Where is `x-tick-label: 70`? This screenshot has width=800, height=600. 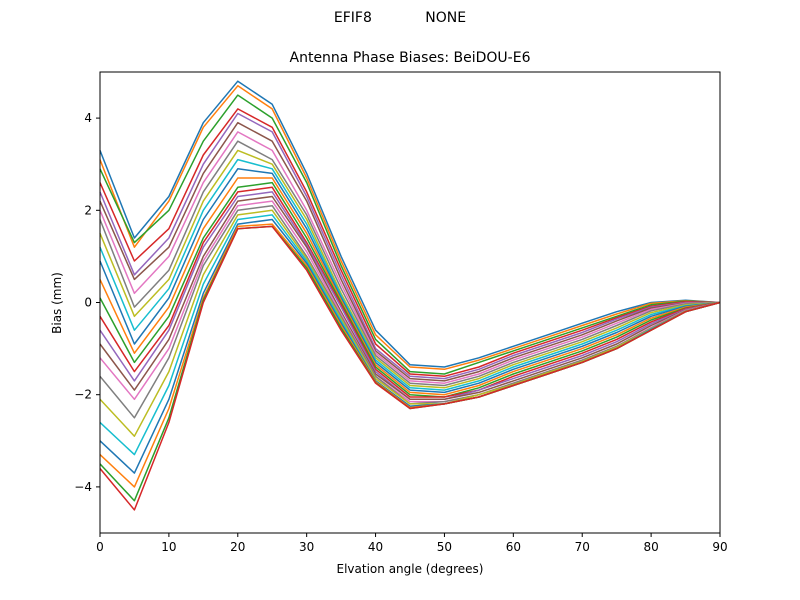
x-tick-label: 70 is located at coordinates (582, 547).